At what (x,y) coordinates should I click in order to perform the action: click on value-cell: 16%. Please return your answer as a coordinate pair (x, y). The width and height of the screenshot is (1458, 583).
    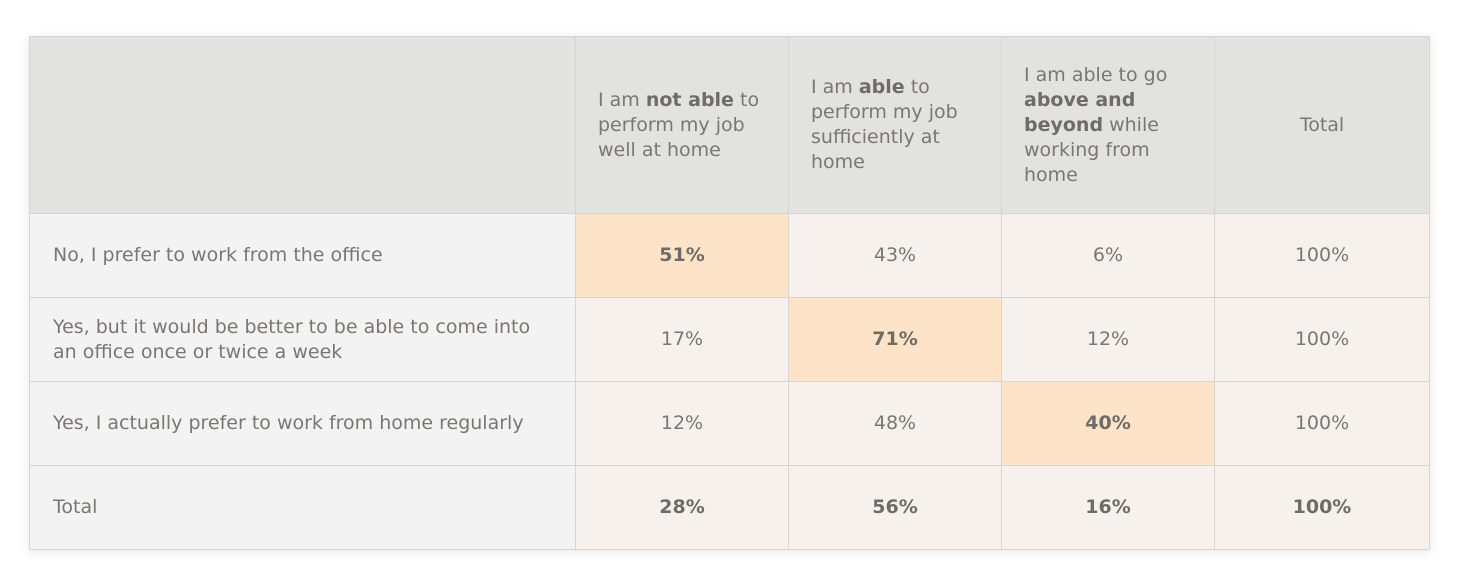
    Looking at the image, I should click on (1108, 507).